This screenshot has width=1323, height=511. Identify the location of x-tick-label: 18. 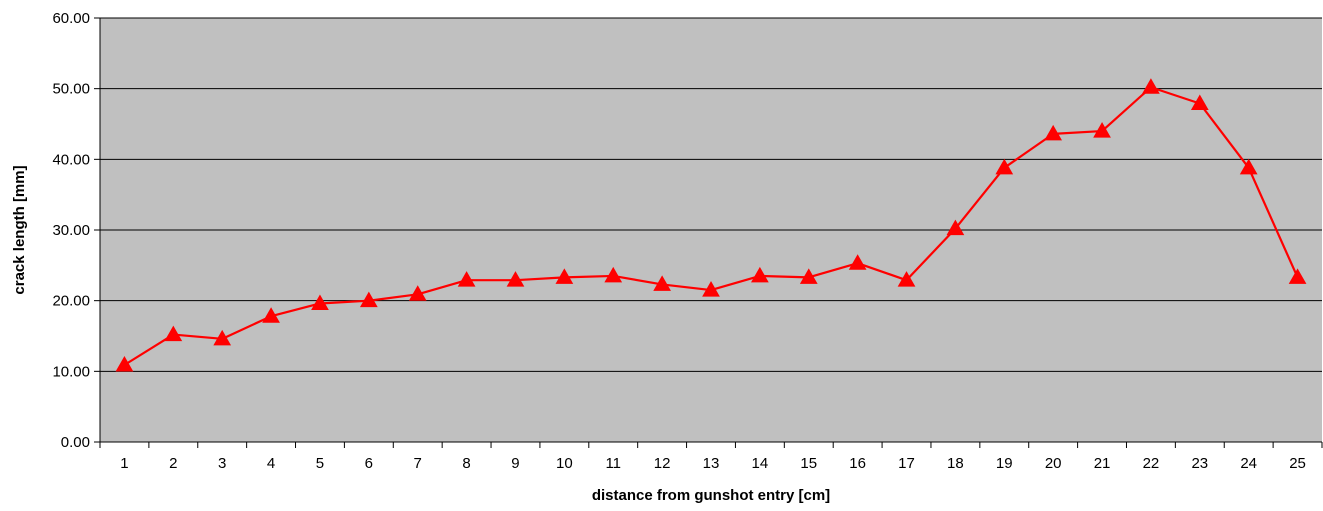
(955, 463).